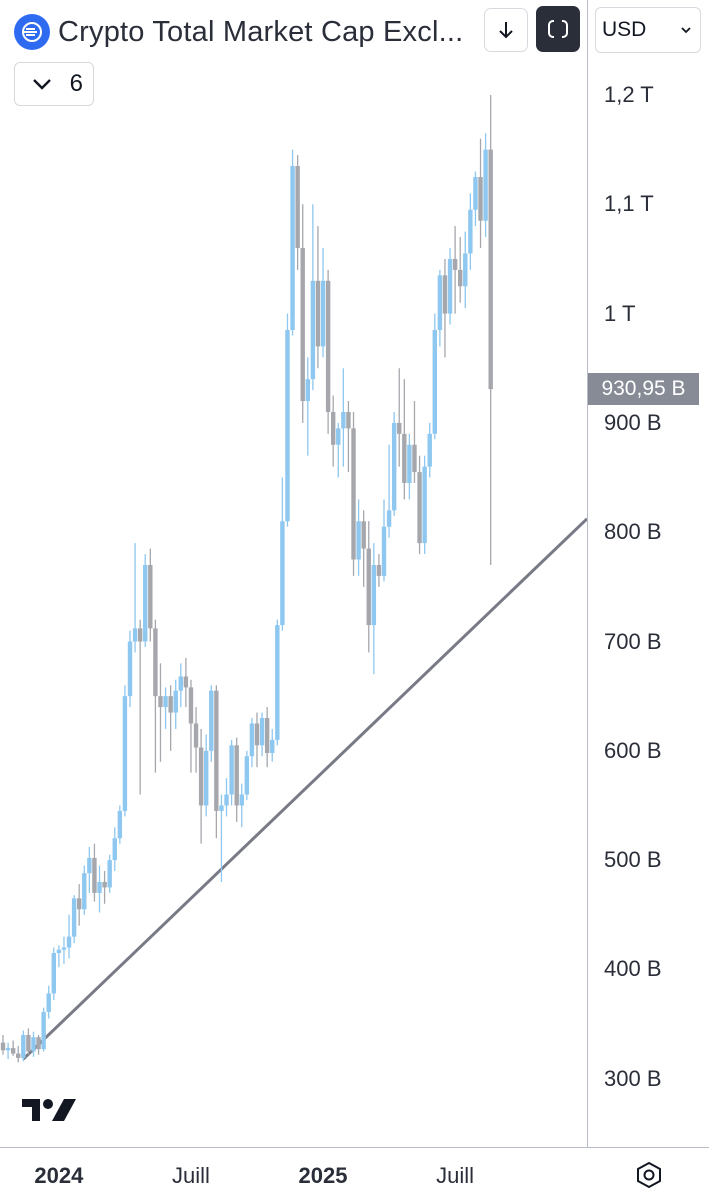 Image resolution: width=709 pixels, height=1201 pixels. What do you see at coordinates (32, 32) in the screenshot?
I see `crypto-cap-icon` at bounding box center [32, 32].